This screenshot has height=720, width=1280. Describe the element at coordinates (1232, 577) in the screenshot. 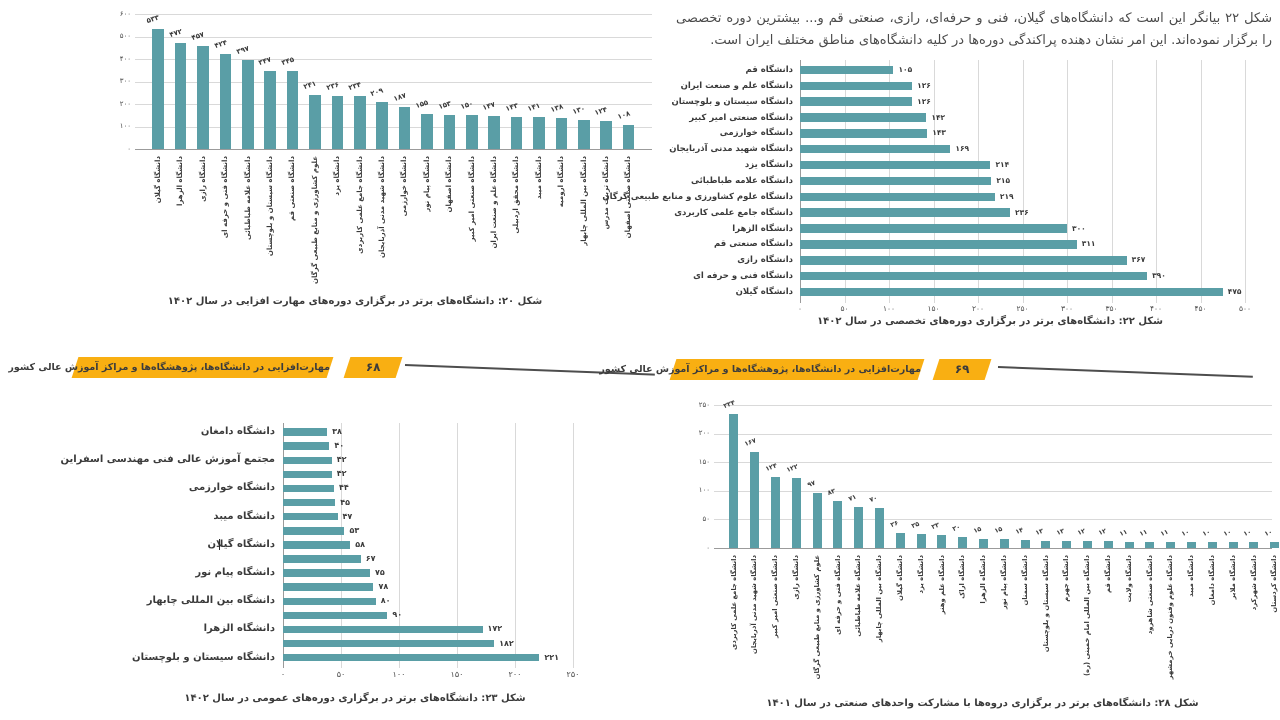

I see `category-label: دانشگاه ملایر` at that location.